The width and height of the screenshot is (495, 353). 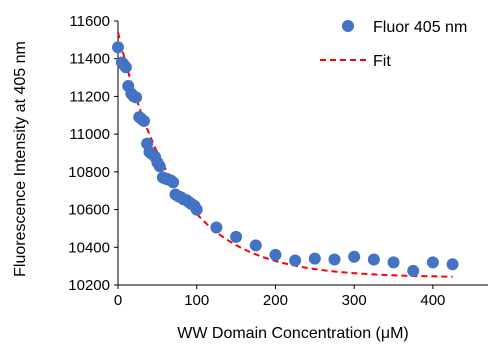 What do you see at coordinates (89, 285) in the screenshot?
I see `y-tick-label: 10200` at bounding box center [89, 285].